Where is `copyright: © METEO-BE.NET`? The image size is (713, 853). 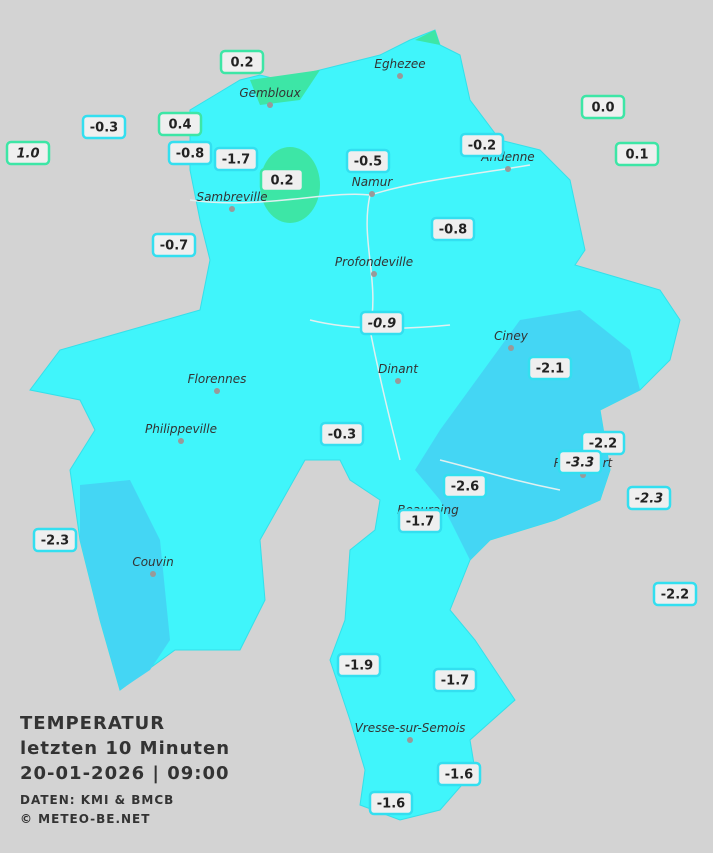
copyright: © METEO-BE.NET is located at coordinates (85, 819).